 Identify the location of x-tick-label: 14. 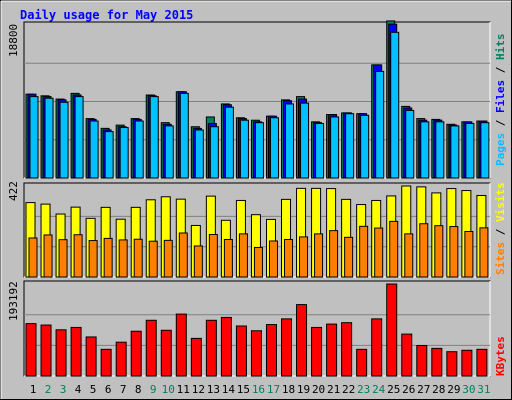
(229, 389).